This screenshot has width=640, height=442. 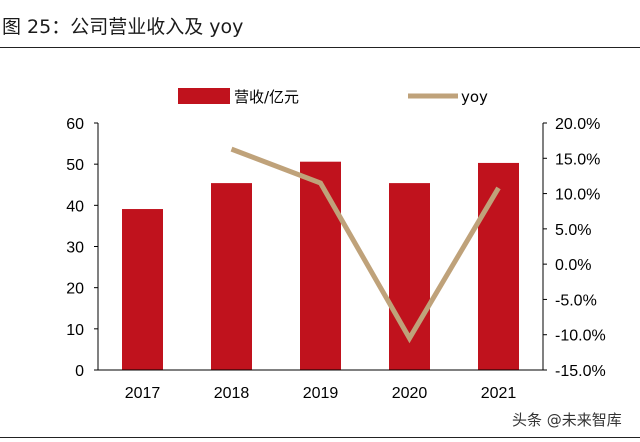 I want to click on x-tick-label: 2020, so click(x=410, y=393).